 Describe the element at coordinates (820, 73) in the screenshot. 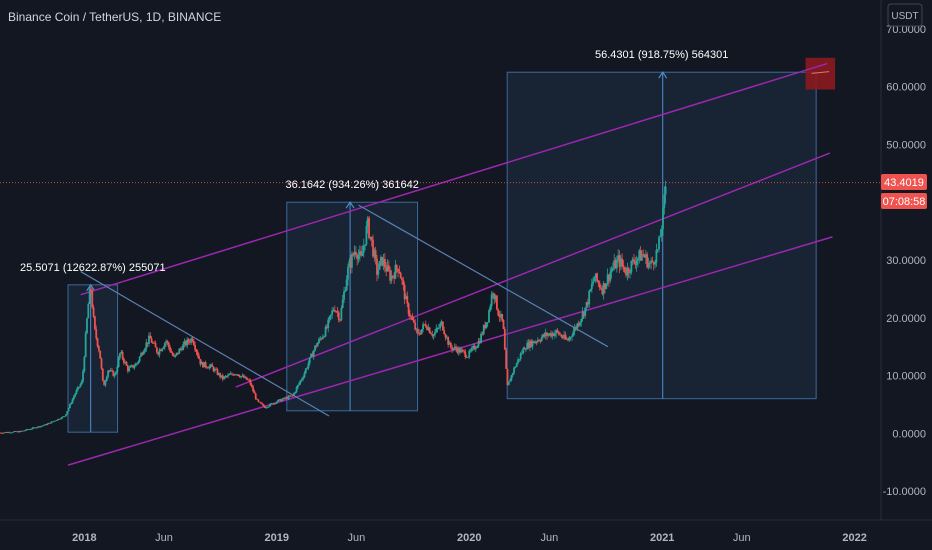

I see `target-zone` at that location.